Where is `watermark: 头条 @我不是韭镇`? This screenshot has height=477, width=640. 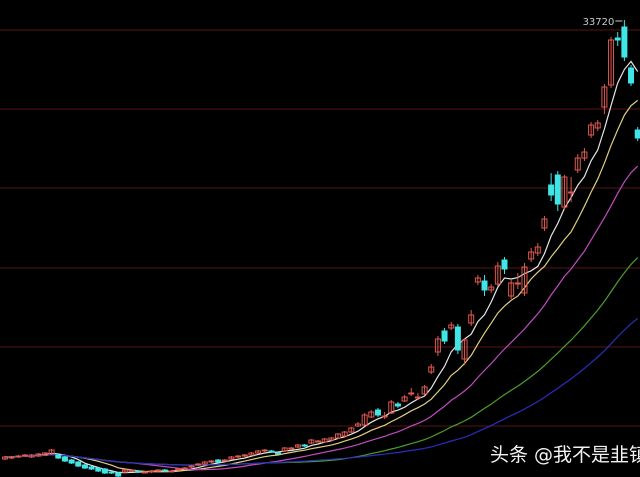
watermark: 头条 @我不是韭镇 is located at coordinates (565, 455).